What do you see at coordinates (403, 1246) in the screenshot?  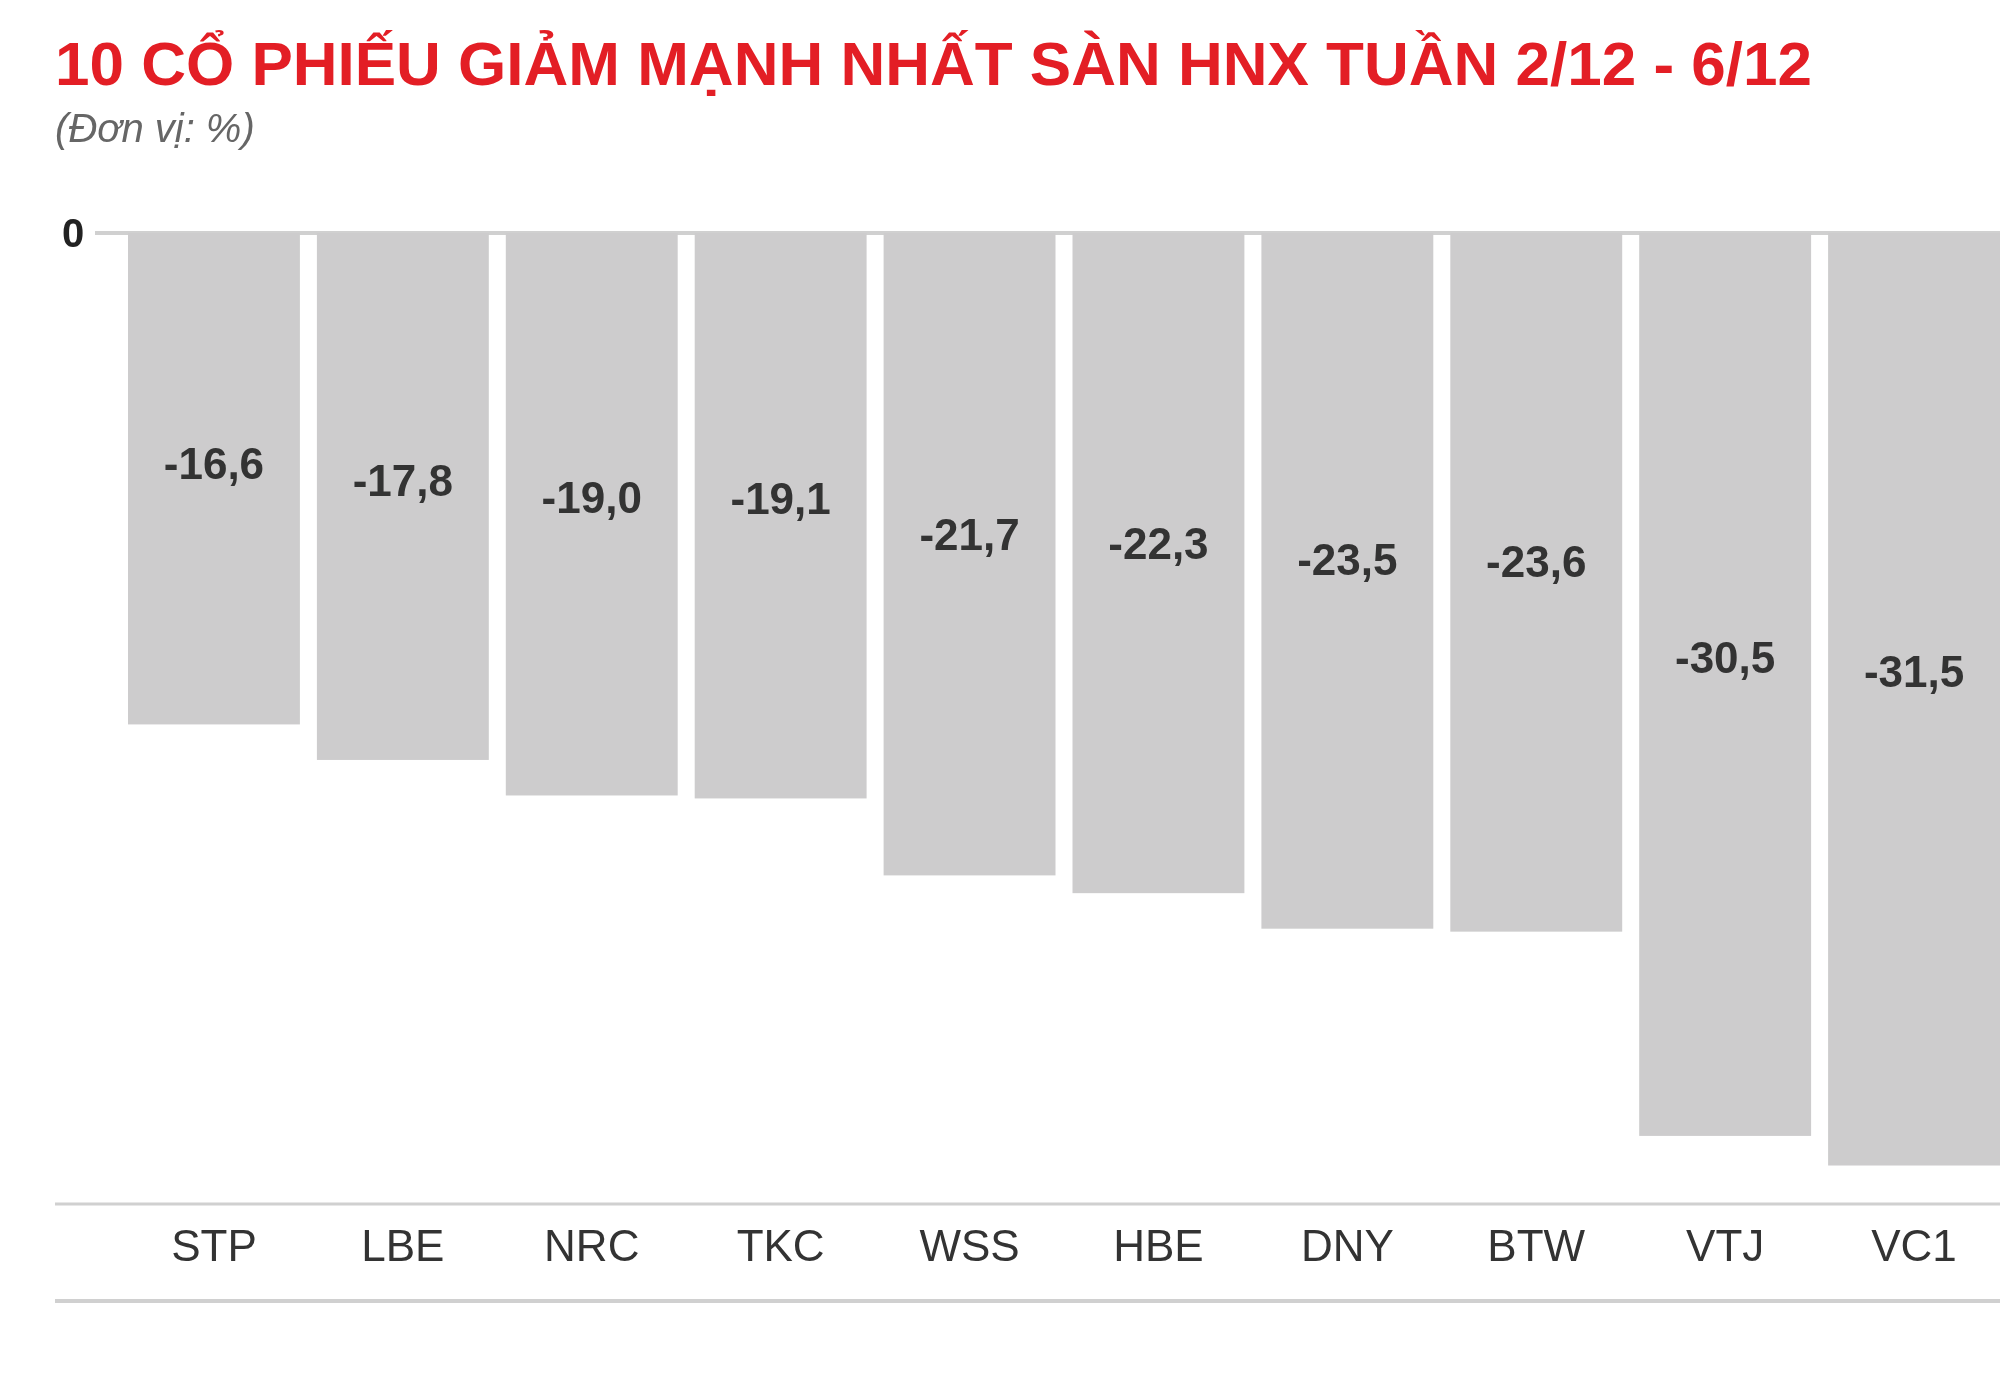 I see `x-tick-label: LBE` at bounding box center [403, 1246].